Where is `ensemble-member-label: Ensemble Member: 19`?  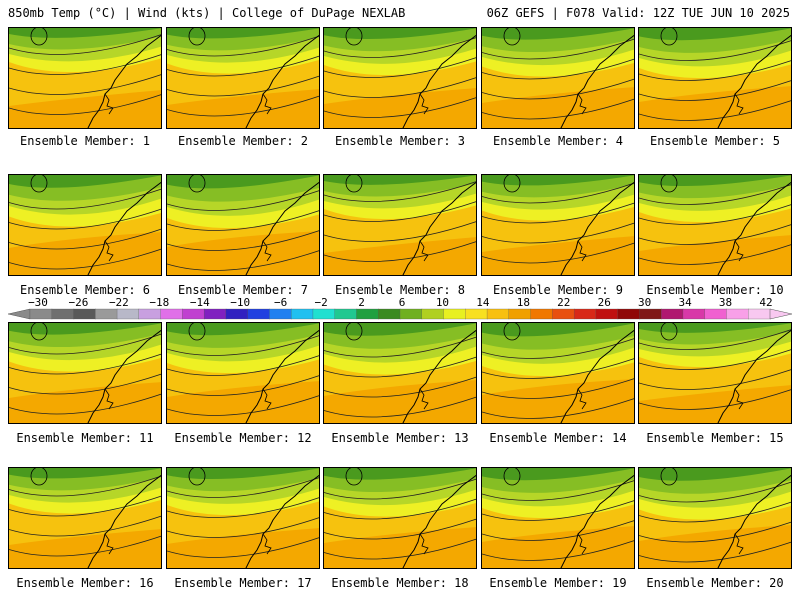 ensemble-member-label: Ensemble Member: 19 is located at coordinates (558, 583).